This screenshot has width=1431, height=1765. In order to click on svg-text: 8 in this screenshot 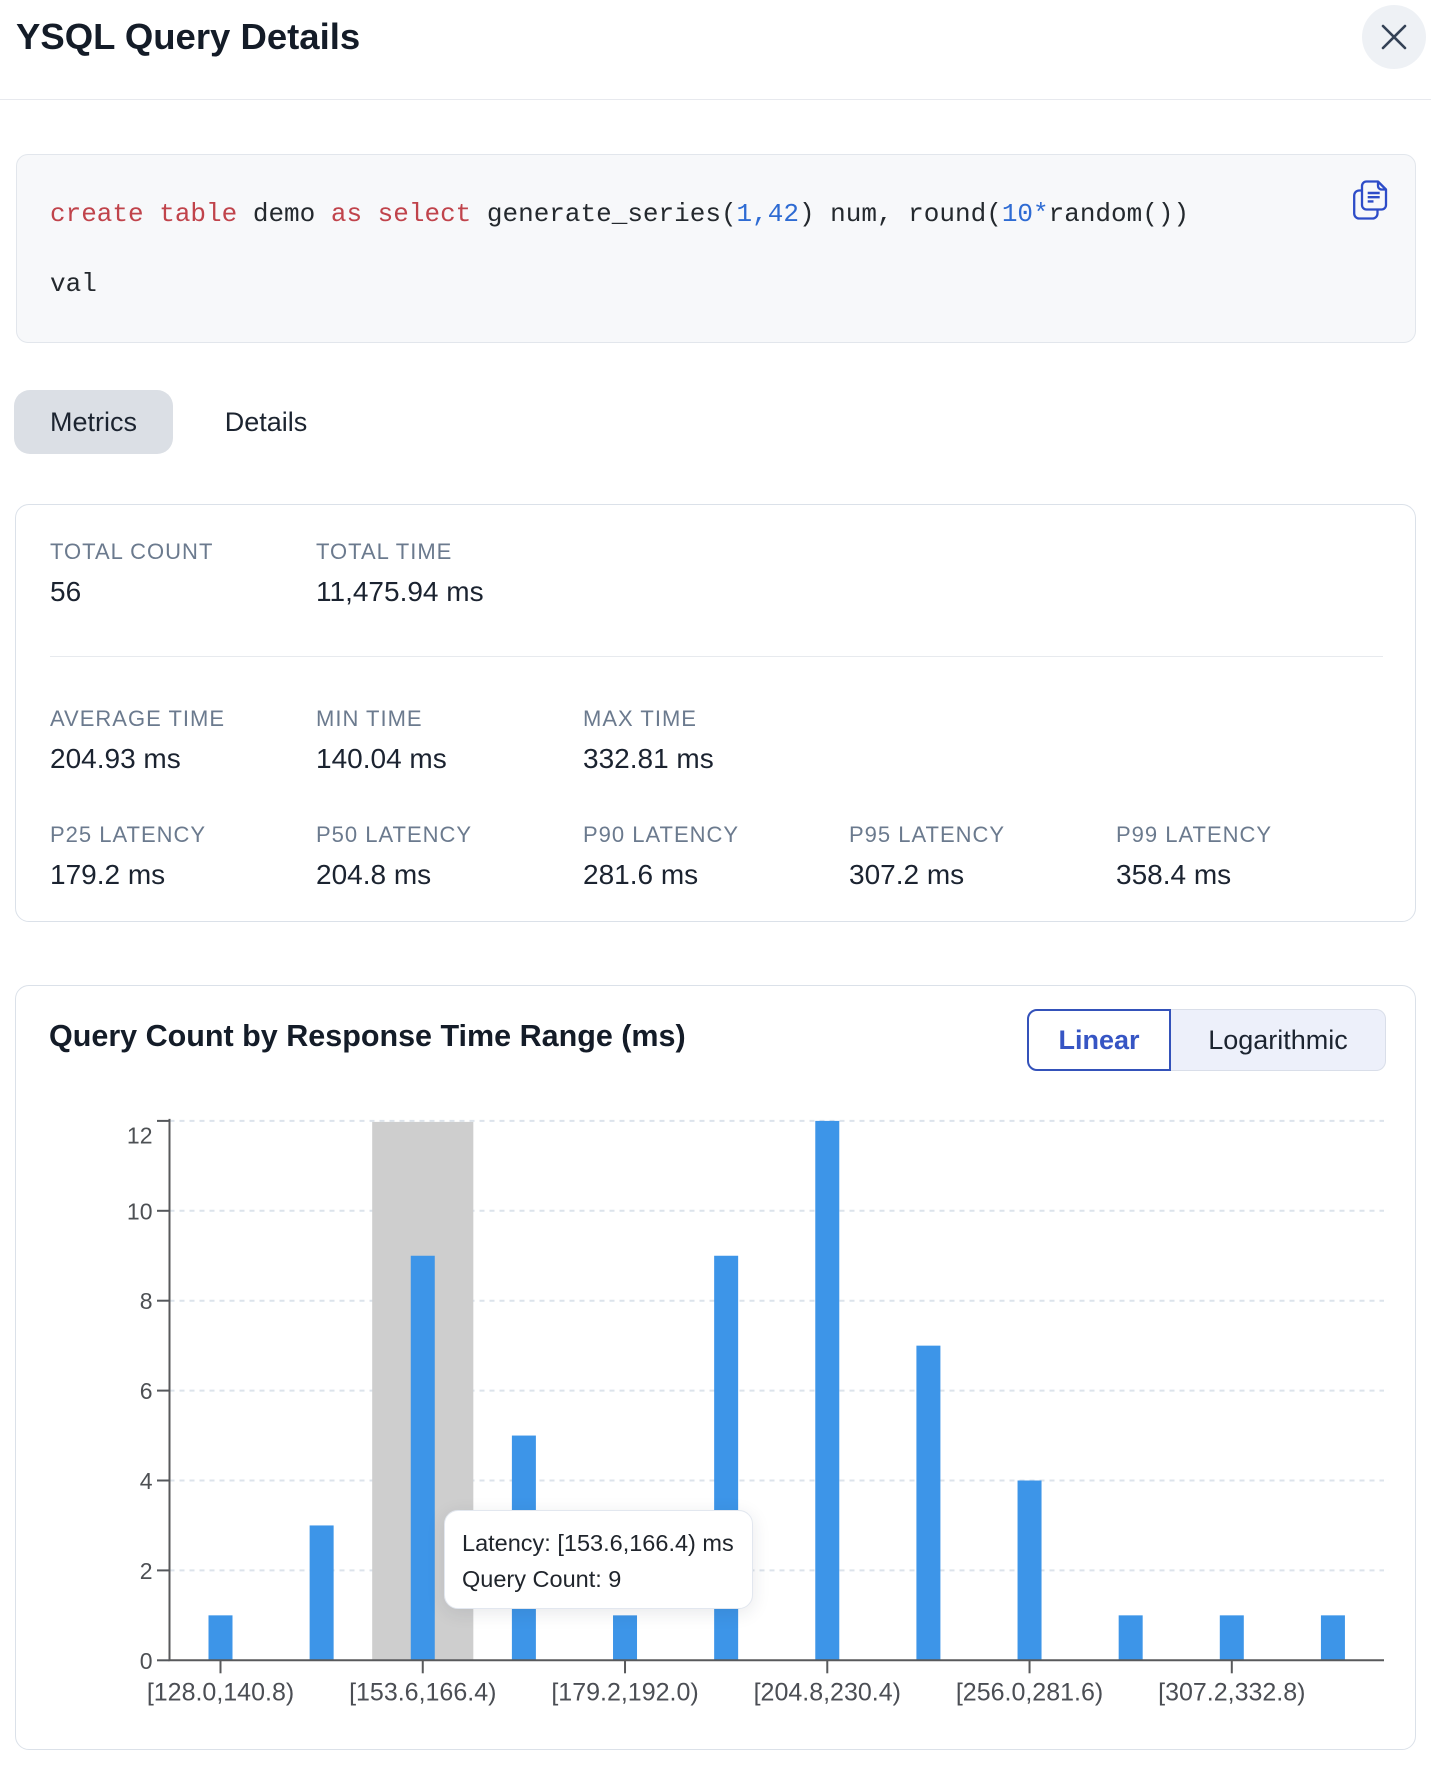, I will do `click(146, 1301)`.